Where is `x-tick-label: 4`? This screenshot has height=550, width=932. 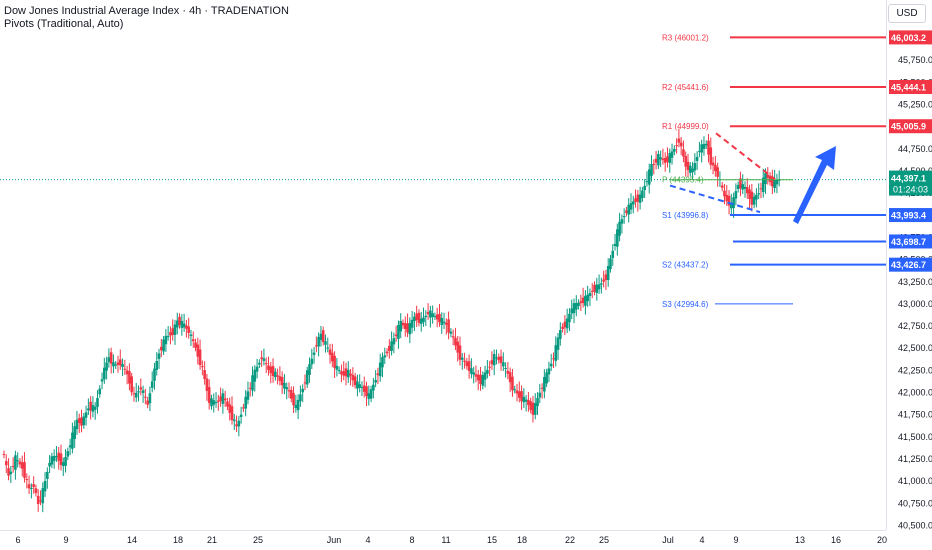
x-tick-label: 4 is located at coordinates (367, 540).